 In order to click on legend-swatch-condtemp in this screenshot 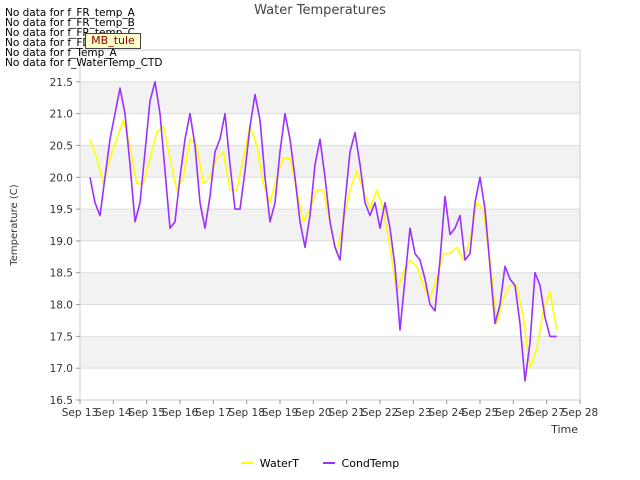, I will do `click(328, 463)`.